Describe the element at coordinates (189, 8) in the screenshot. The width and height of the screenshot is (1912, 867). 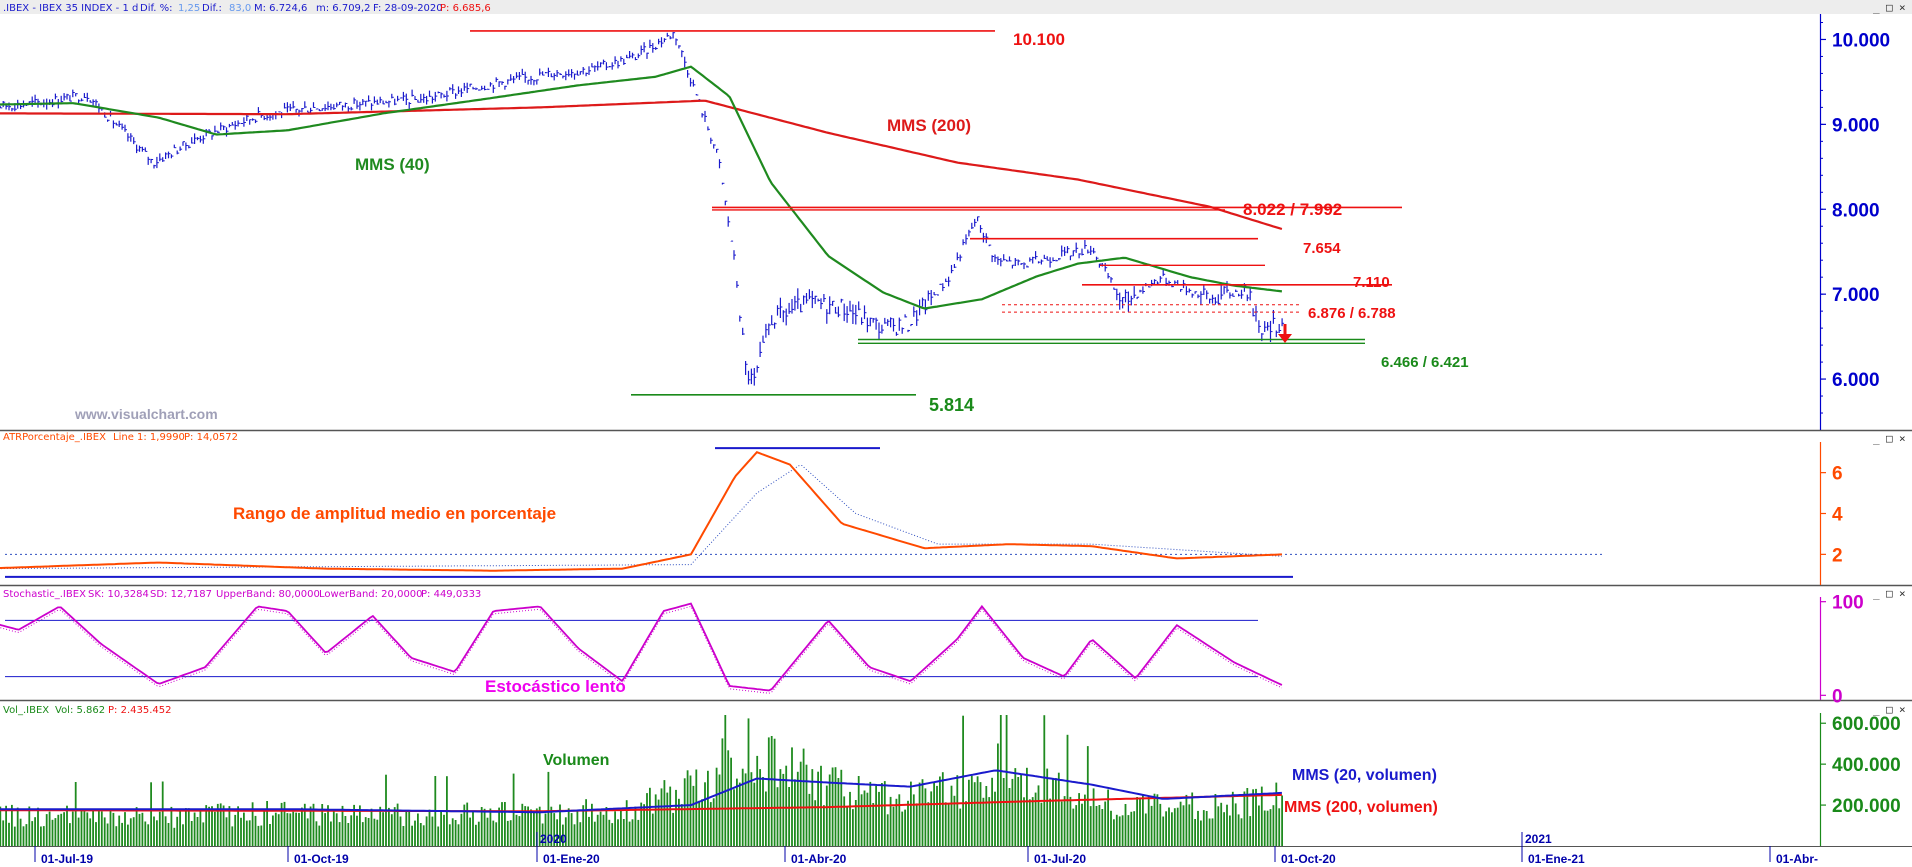
I see `price-header-difpct: 1,25` at that location.